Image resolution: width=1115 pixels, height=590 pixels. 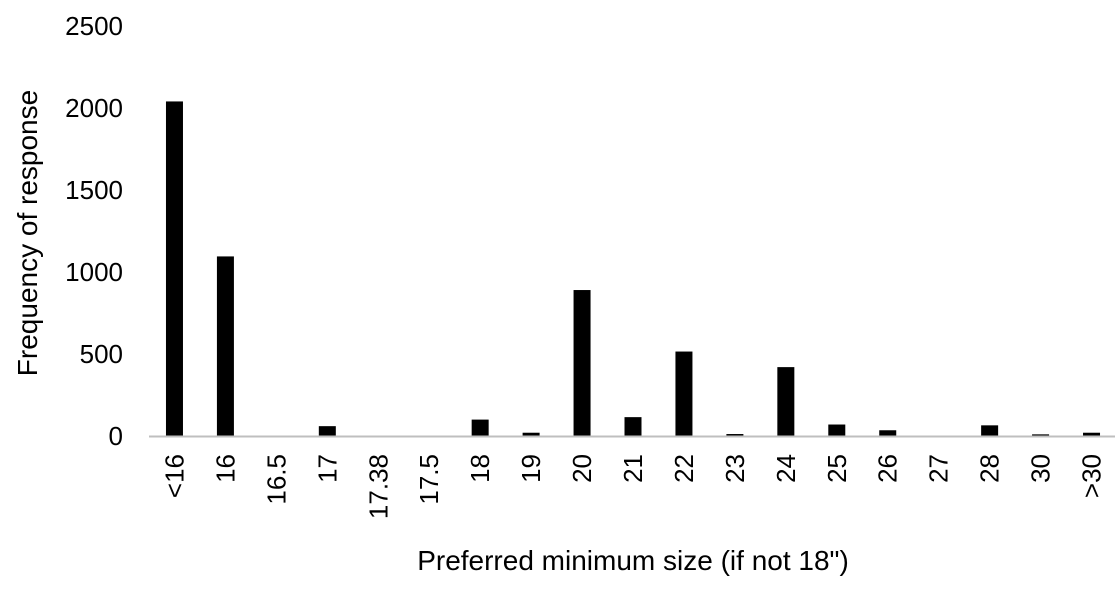 What do you see at coordinates (633, 468) in the screenshot?
I see `x-tick-label: 21` at bounding box center [633, 468].